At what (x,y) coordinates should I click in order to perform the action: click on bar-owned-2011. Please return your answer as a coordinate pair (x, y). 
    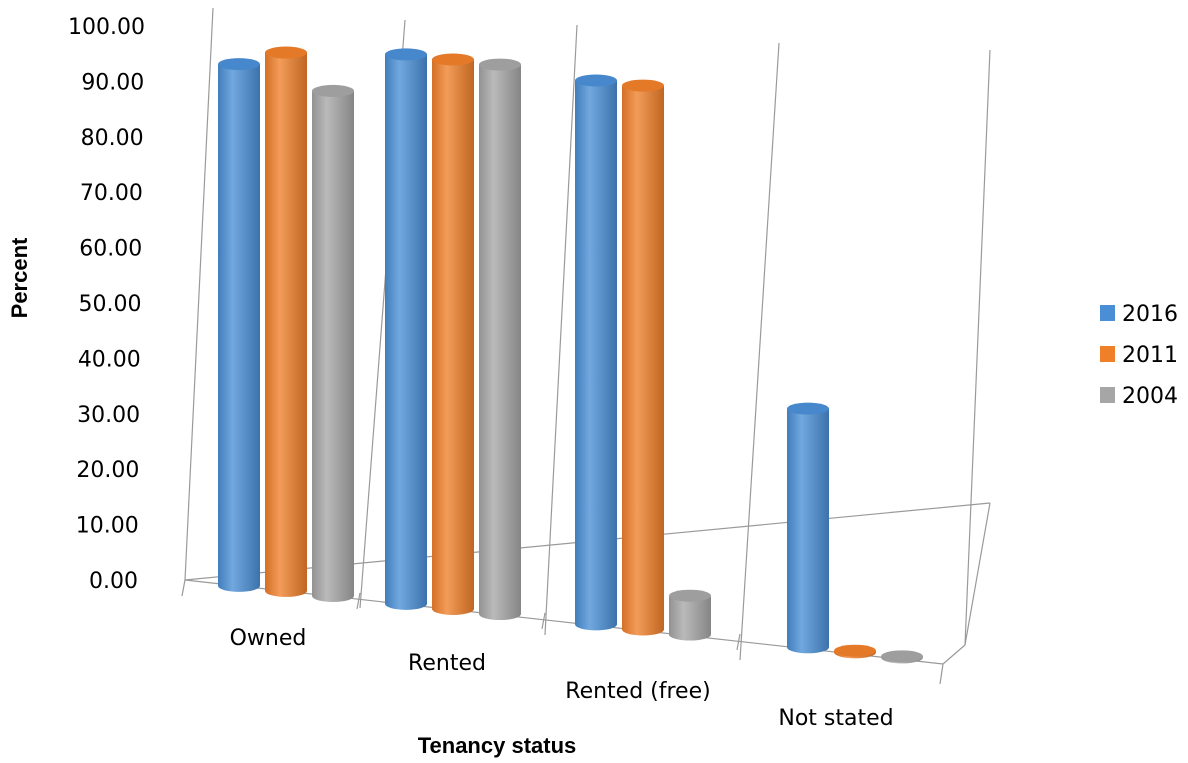
    Looking at the image, I should click on (286, 321).